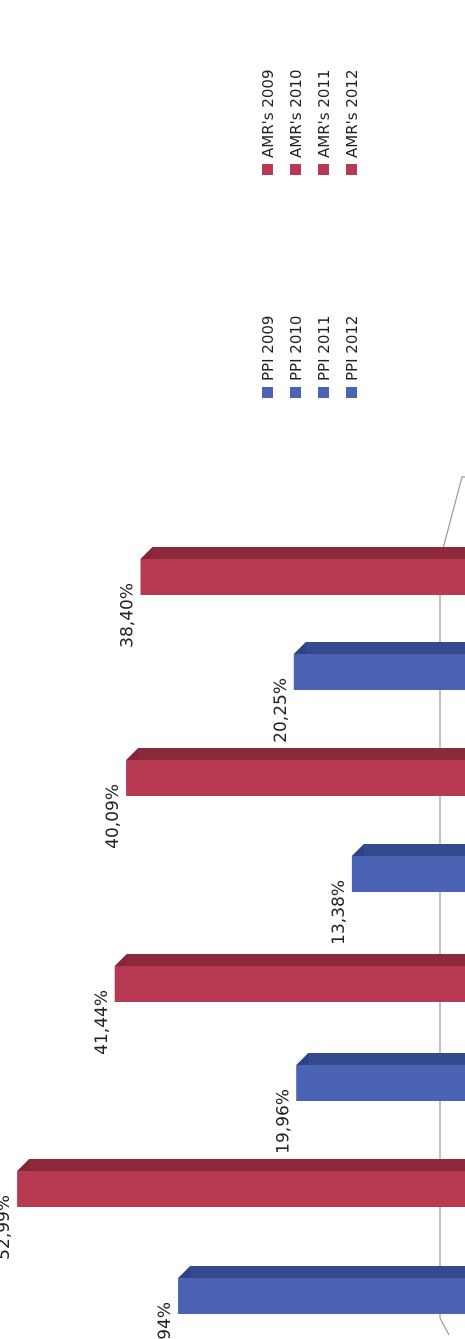  Describe the element at coordinates (302, 571) in the screenshot. I see `bar-amr-2012` at that location.